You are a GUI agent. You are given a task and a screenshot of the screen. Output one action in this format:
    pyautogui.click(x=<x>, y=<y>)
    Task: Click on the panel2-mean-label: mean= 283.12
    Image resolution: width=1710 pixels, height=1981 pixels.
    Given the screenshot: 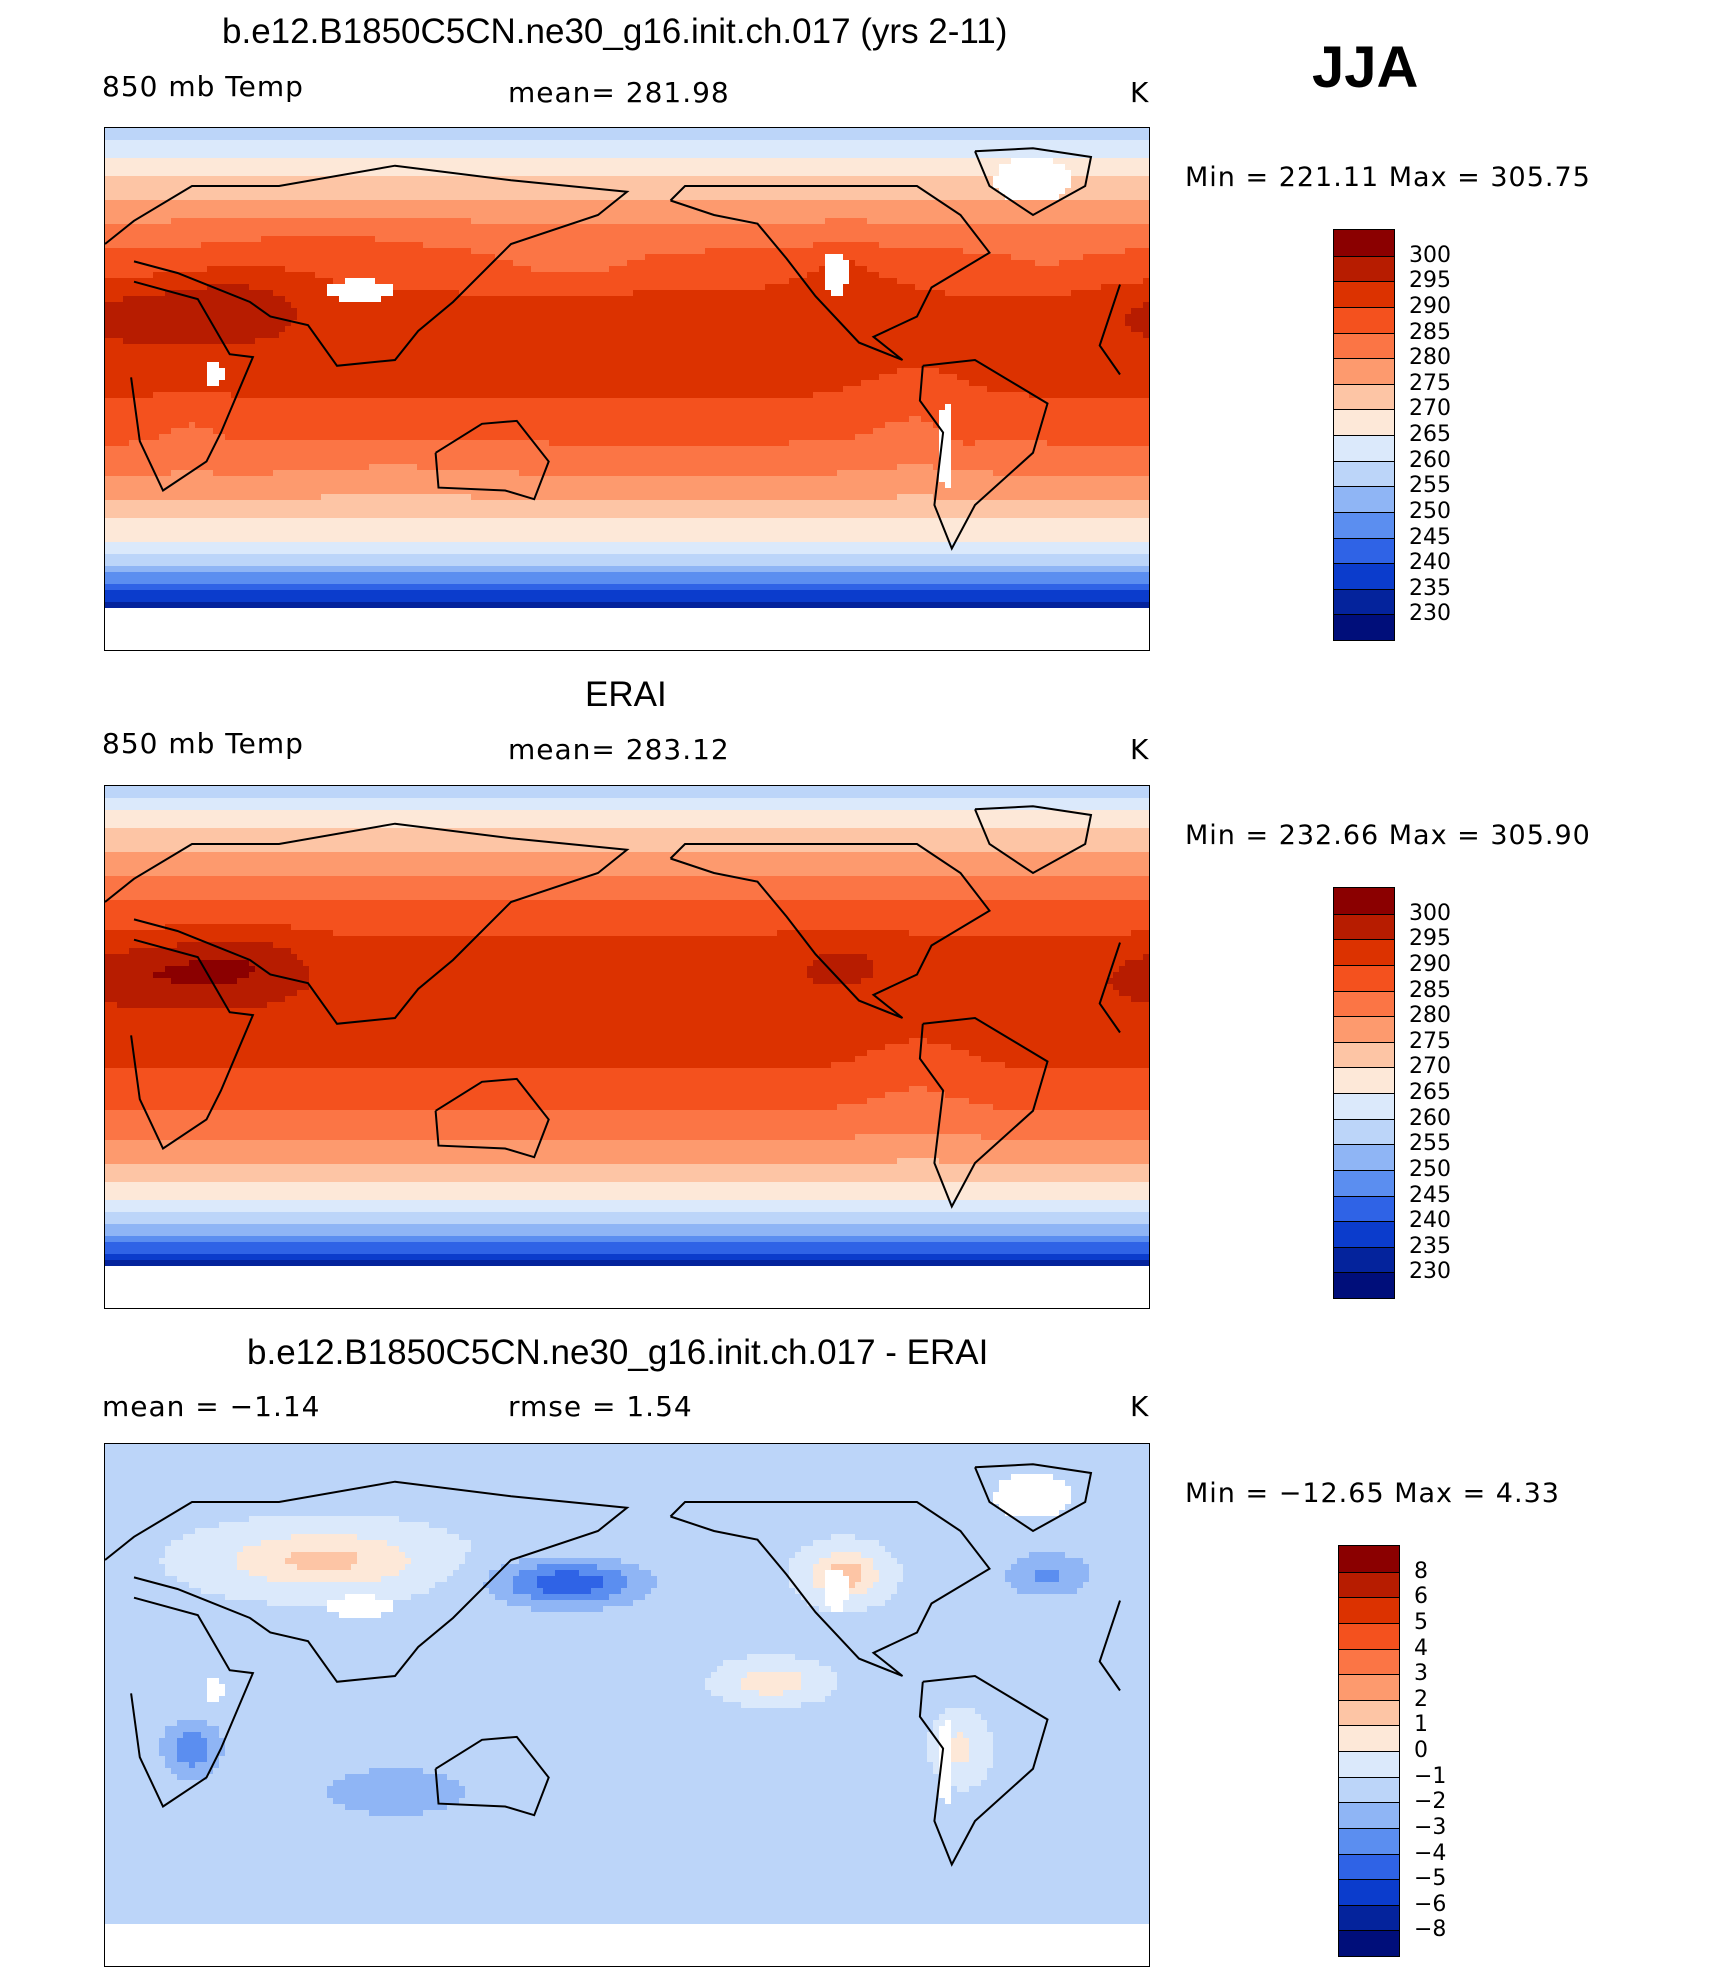 What is the action you would take?
    pyautogui.click(x=619, y=749)
    